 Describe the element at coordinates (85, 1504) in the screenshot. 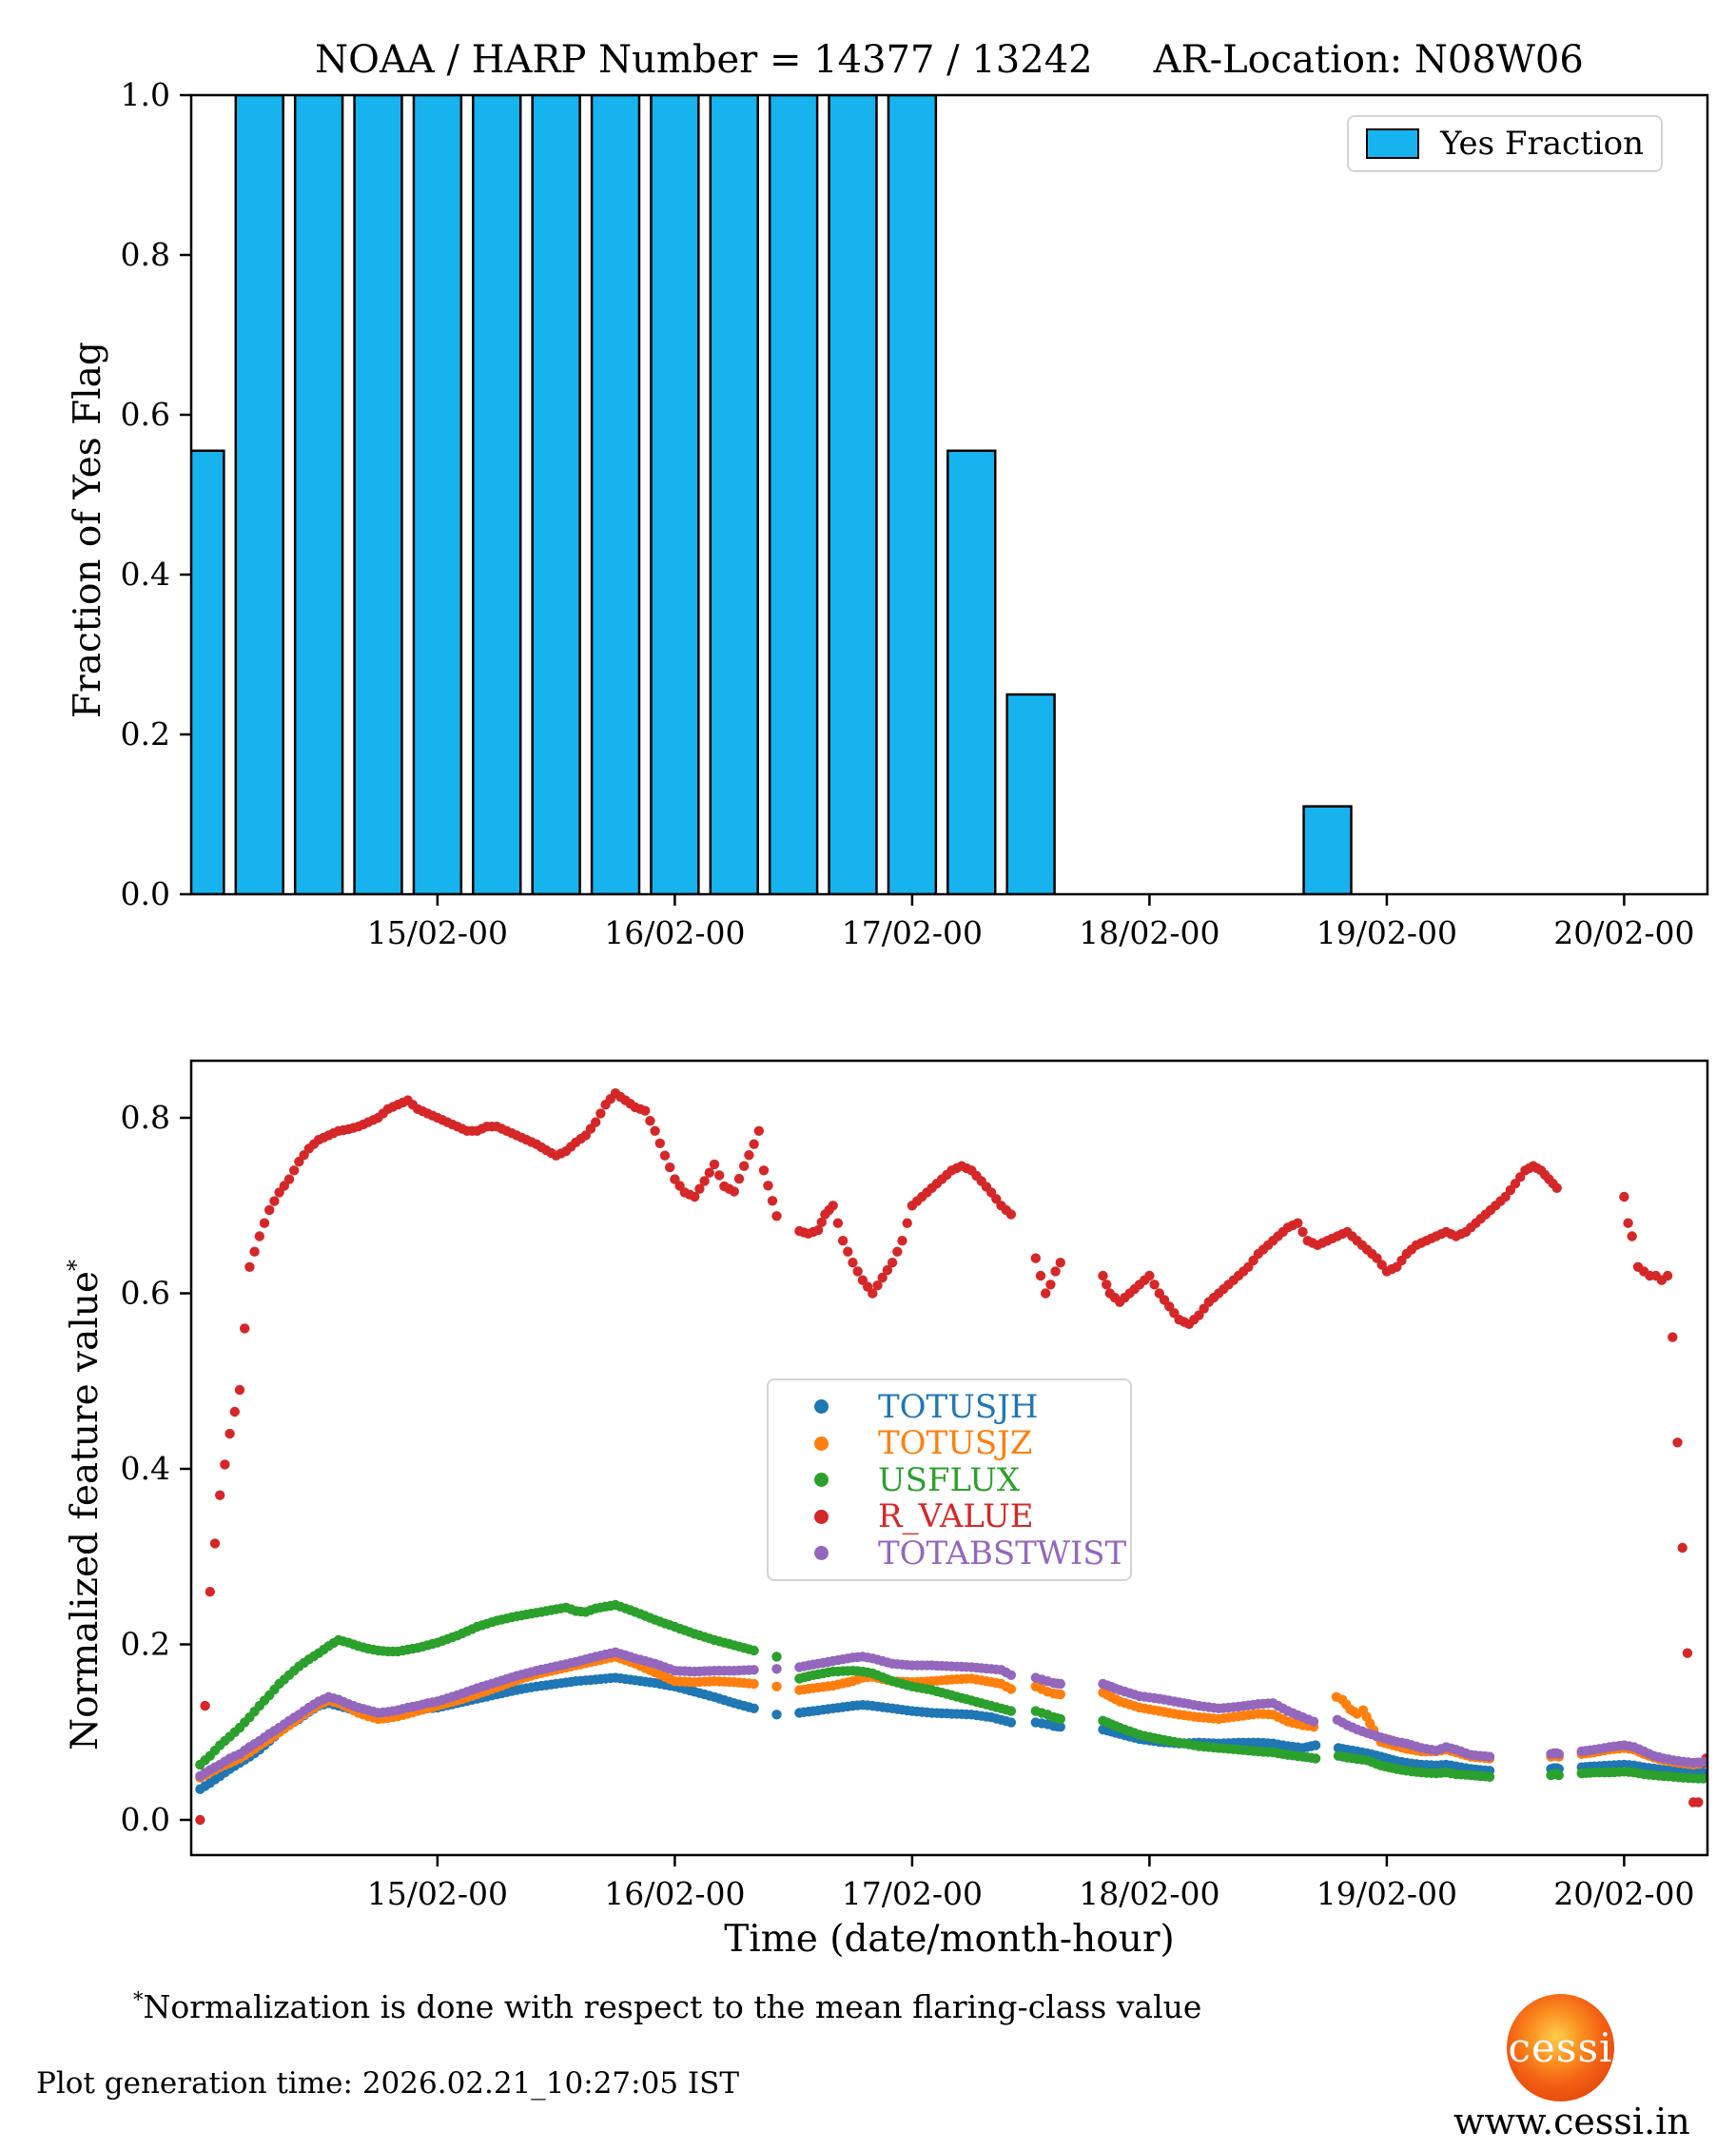

I see `bottom-y-axis-label: Normalized feature value*` at that location.